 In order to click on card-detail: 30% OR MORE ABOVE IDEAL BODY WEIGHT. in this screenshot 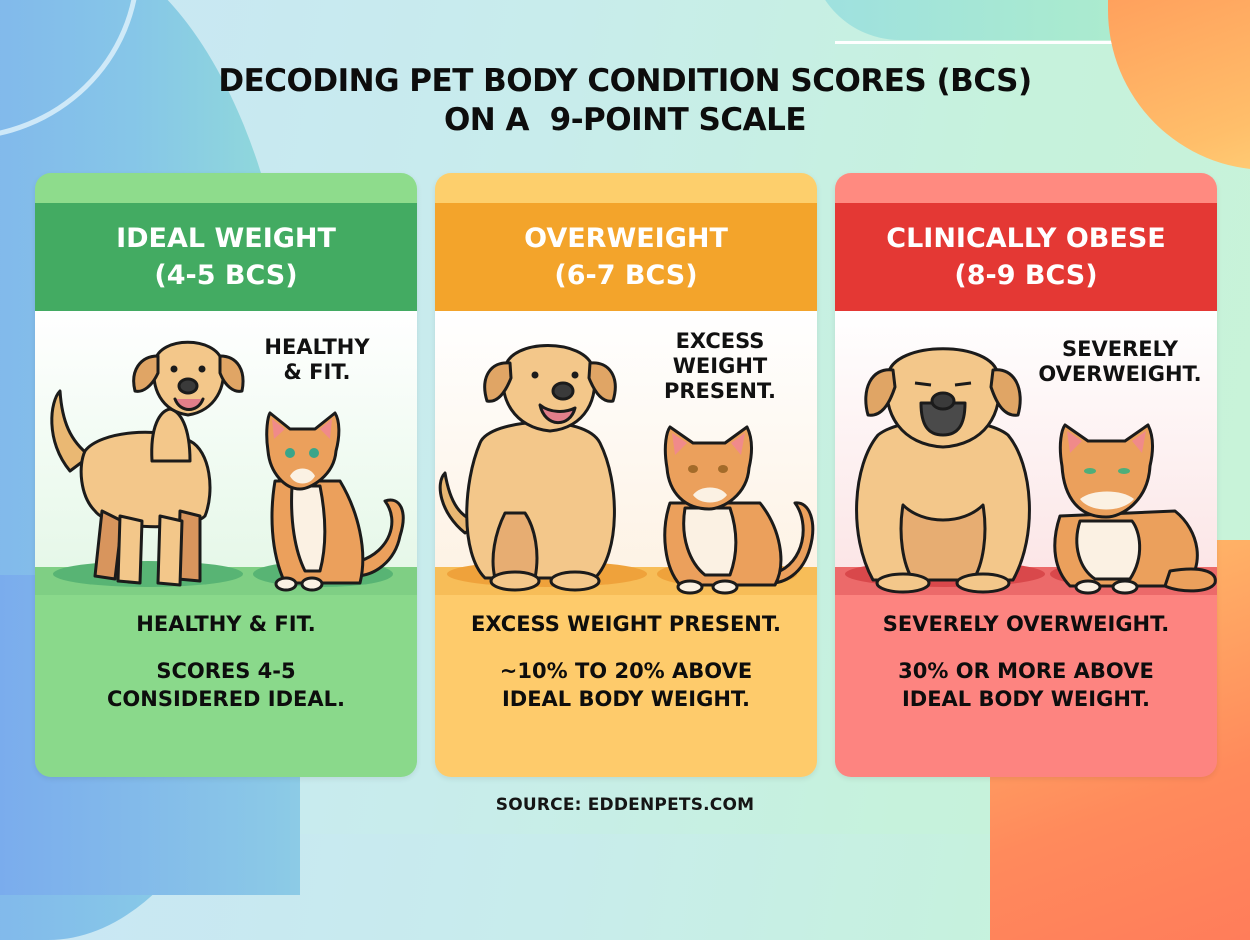, I will do `click(1026, 685)`.